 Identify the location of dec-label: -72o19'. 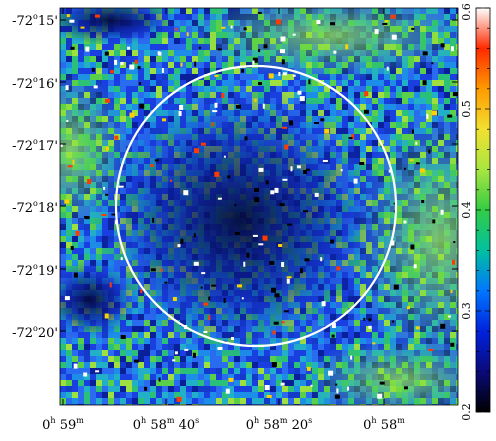
(35, 270).